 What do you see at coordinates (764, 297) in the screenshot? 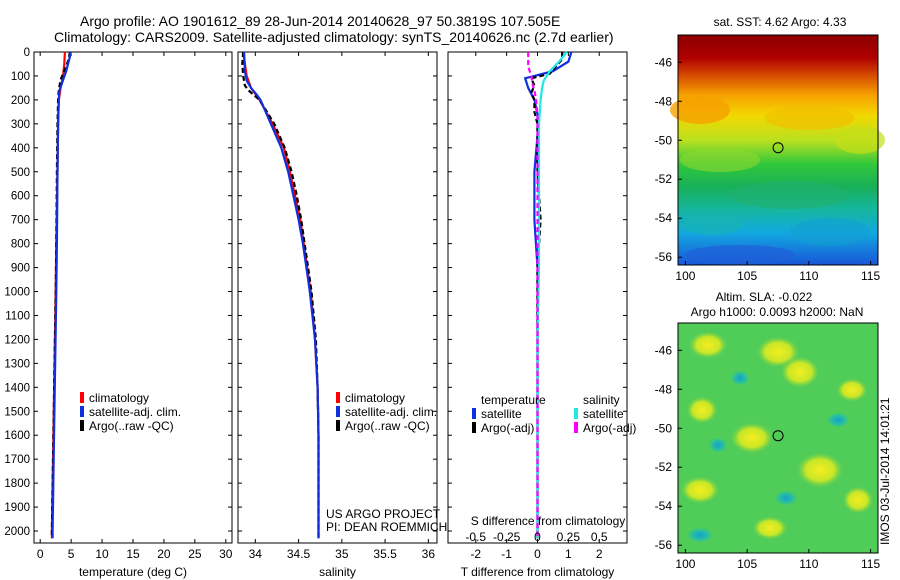
I see `sla-map-title-line1: Altim. SLA: -0.022` at bounding box center [764, 297].